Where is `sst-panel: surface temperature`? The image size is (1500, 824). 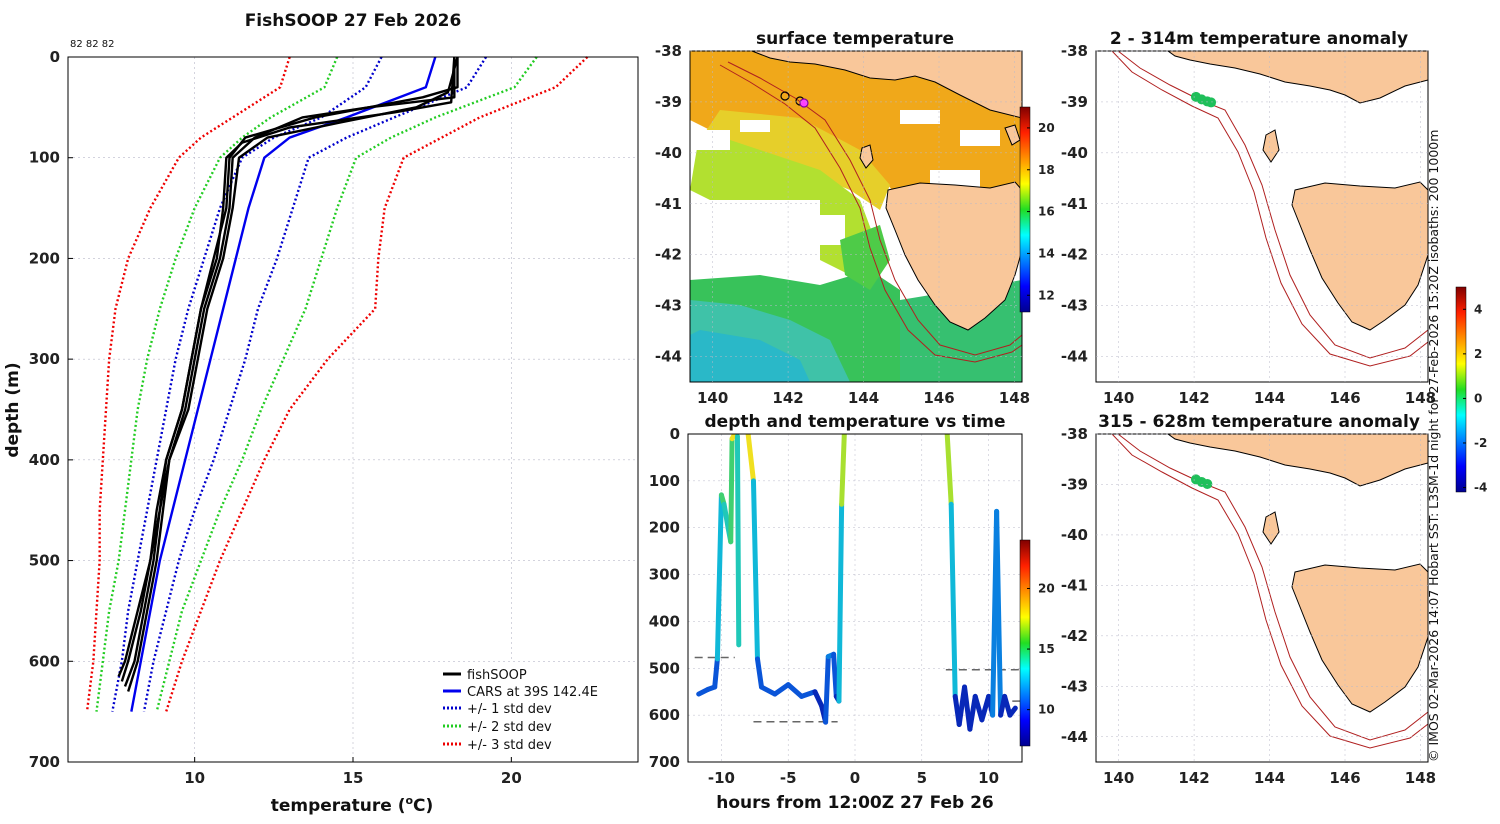 sst-panel: surface temperature is located at coordinates (855, 218).